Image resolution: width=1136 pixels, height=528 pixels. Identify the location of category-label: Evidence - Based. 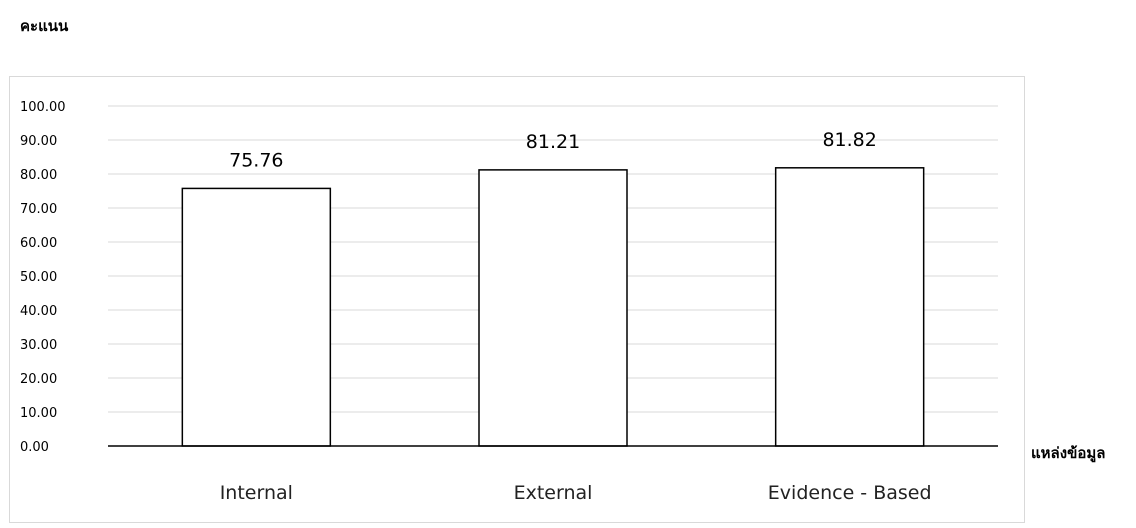
(850, 493).